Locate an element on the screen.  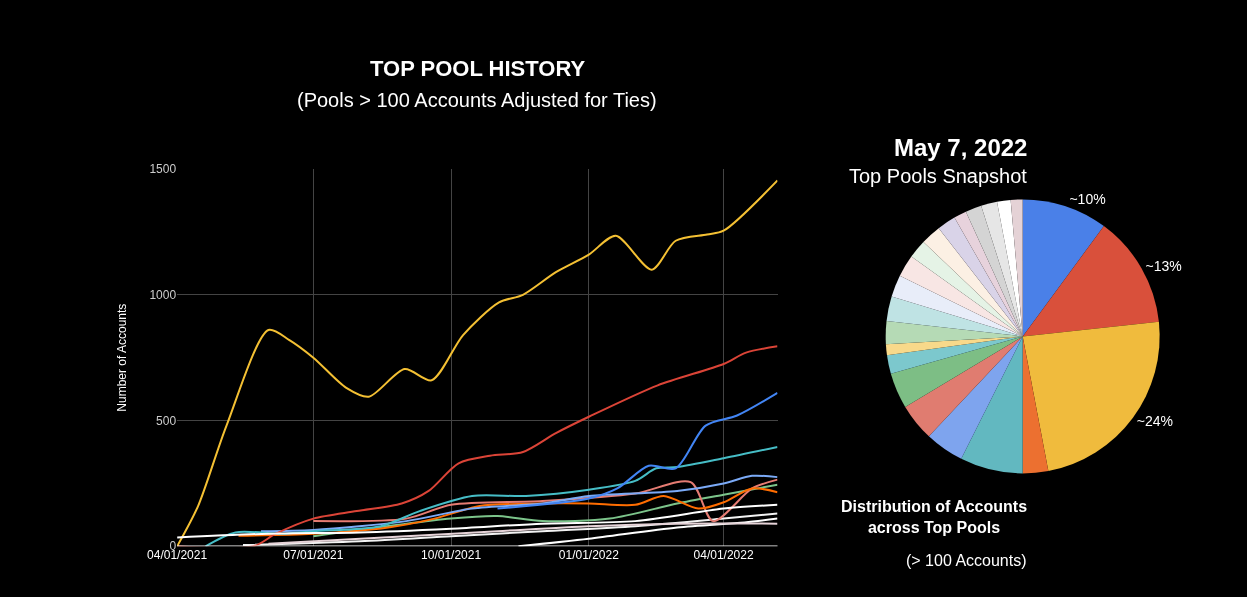
x-tick-label: 04/01/2022 is located at coordinates (723, 555).